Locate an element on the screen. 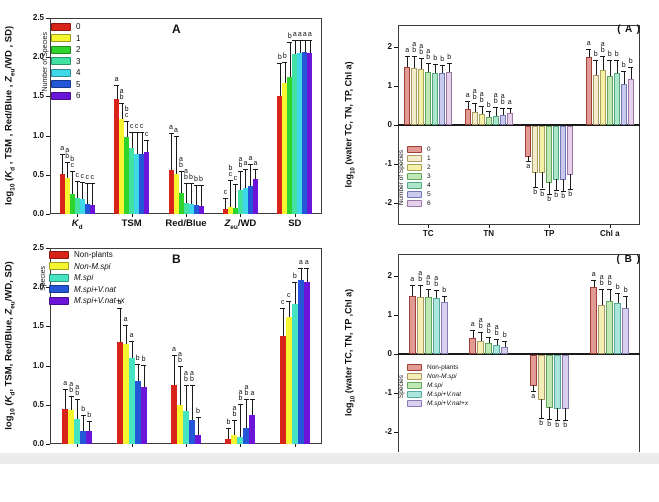  legend-entry: 2 is located at coordinates (419, 167).